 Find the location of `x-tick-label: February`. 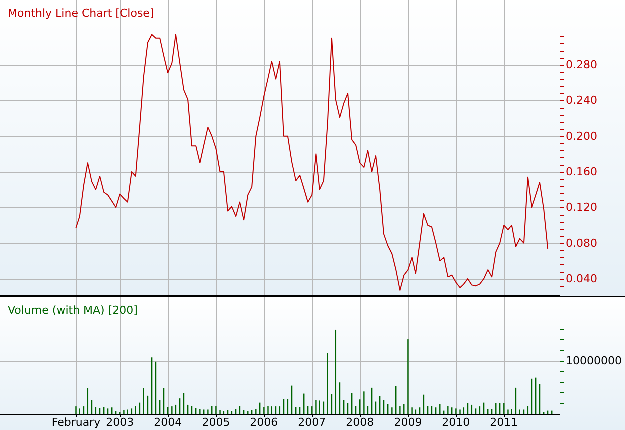

x-tick-label: February is located at coordinates (77, 422).